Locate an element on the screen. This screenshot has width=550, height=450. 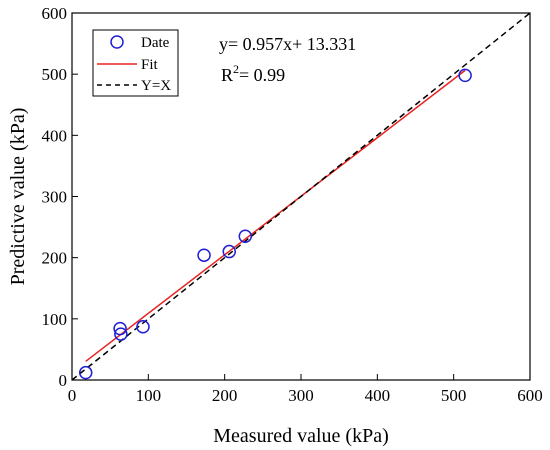
legend-marker-date is located at coordinates (117, 42).